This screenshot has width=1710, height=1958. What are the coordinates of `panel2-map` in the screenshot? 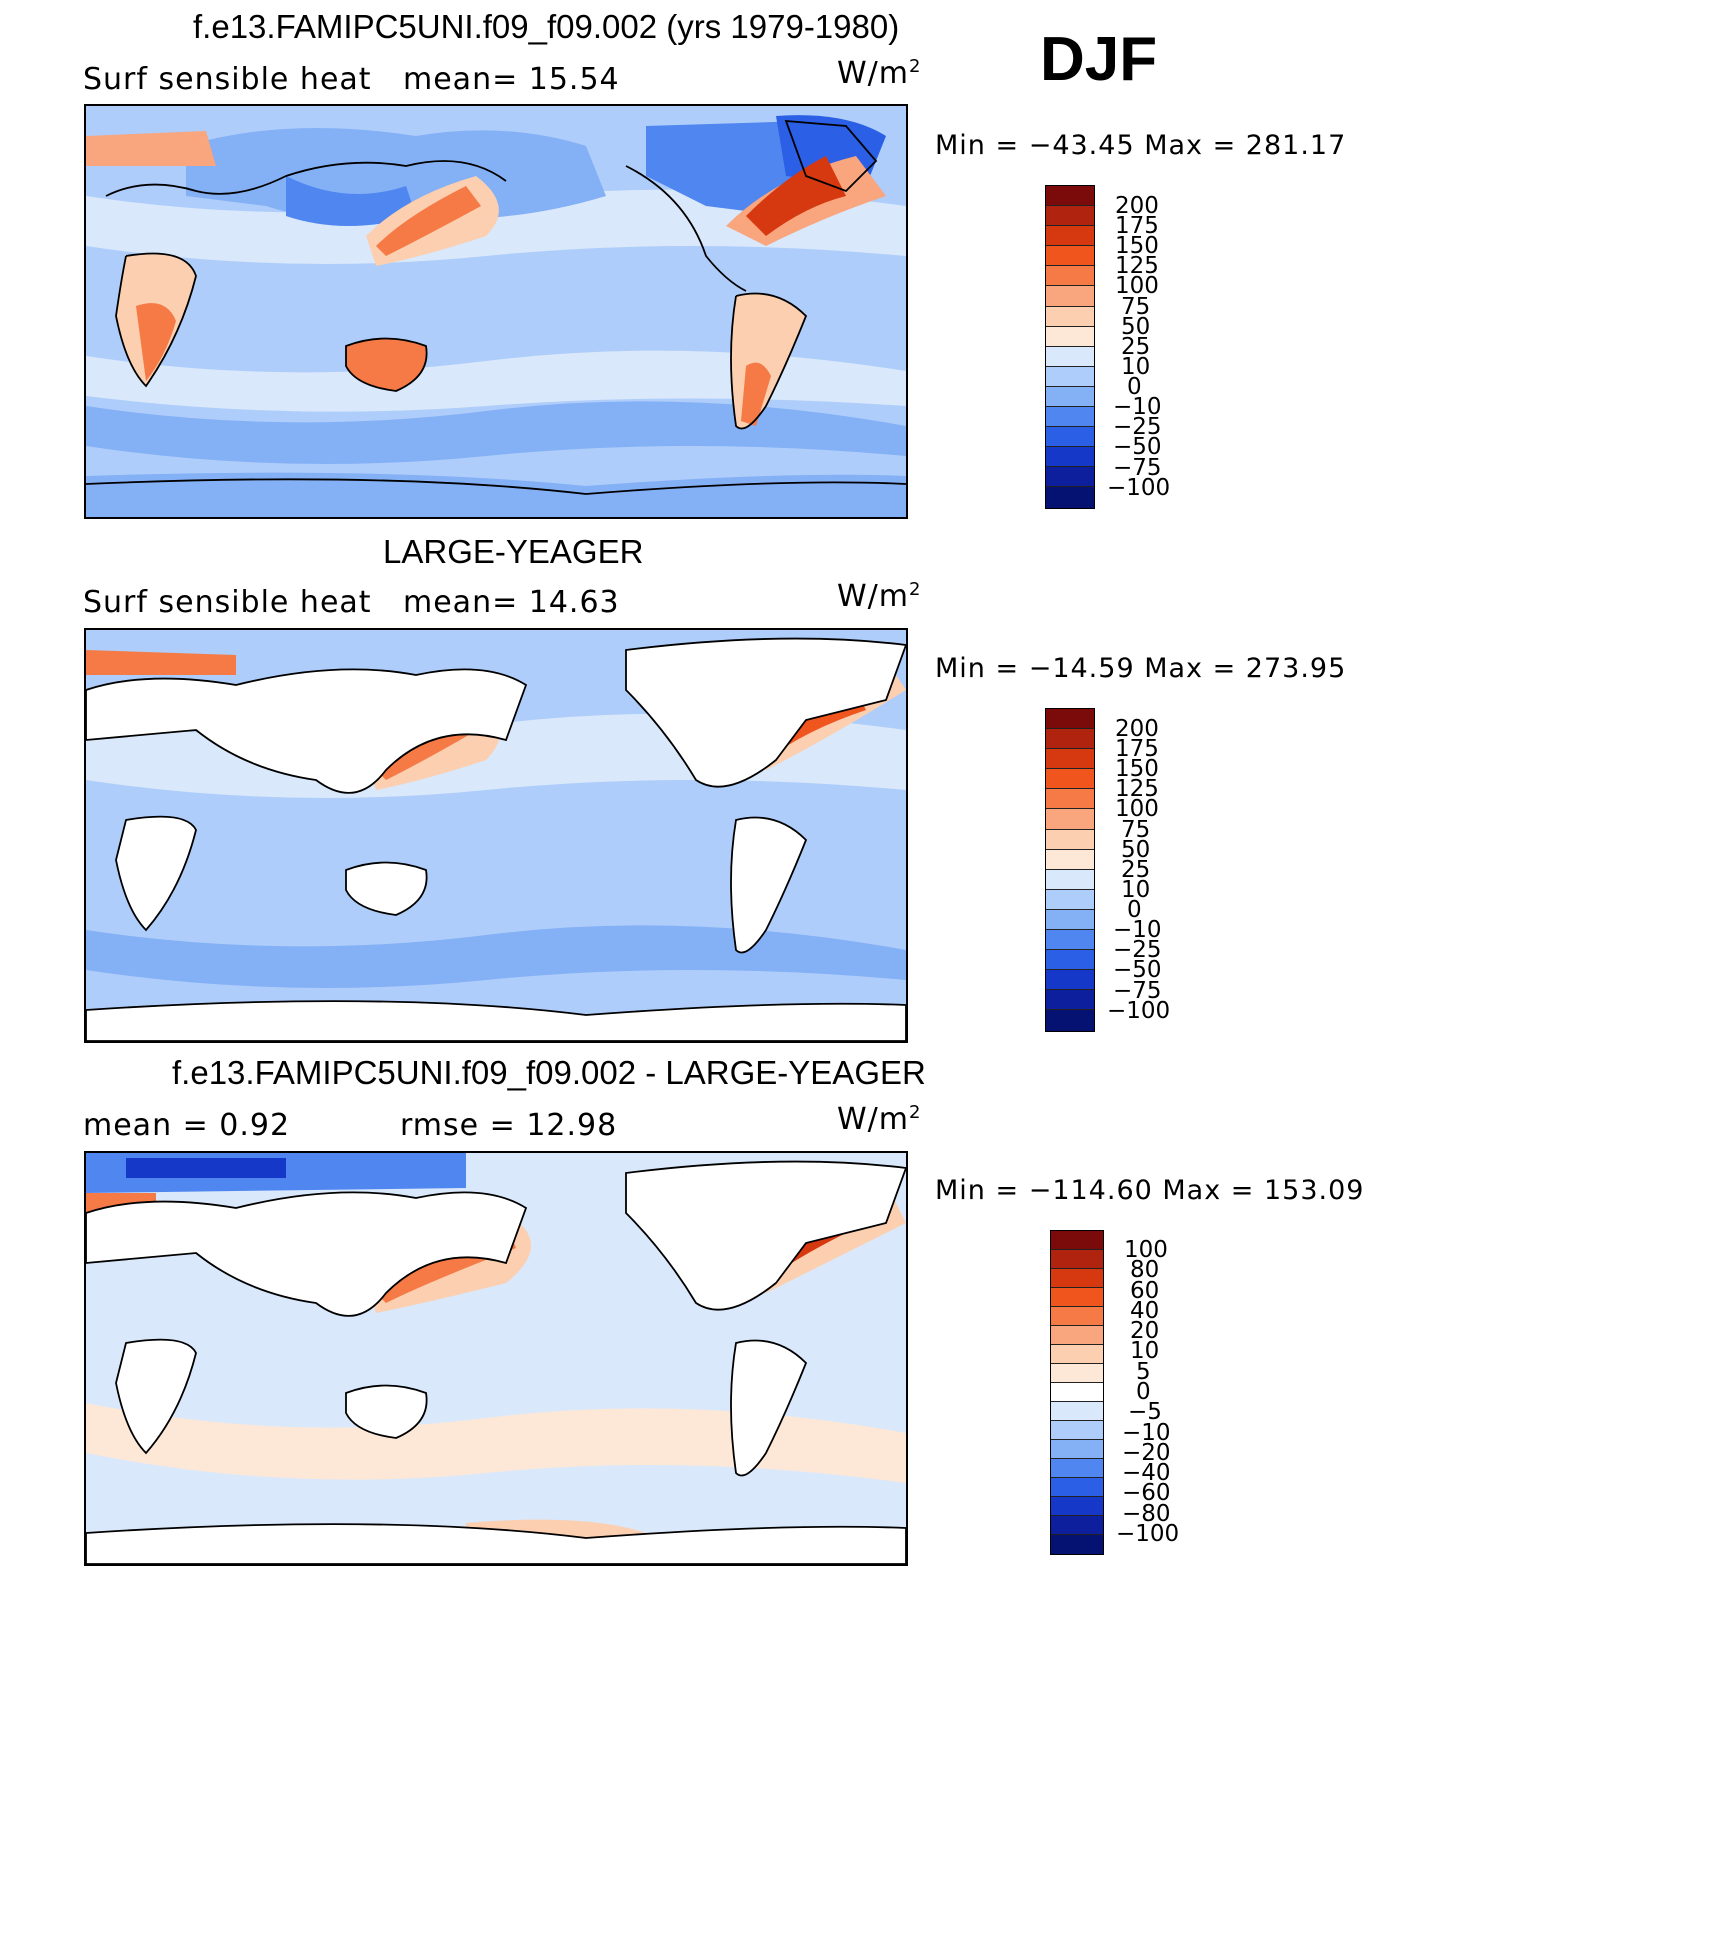 It's located at (496, 835).